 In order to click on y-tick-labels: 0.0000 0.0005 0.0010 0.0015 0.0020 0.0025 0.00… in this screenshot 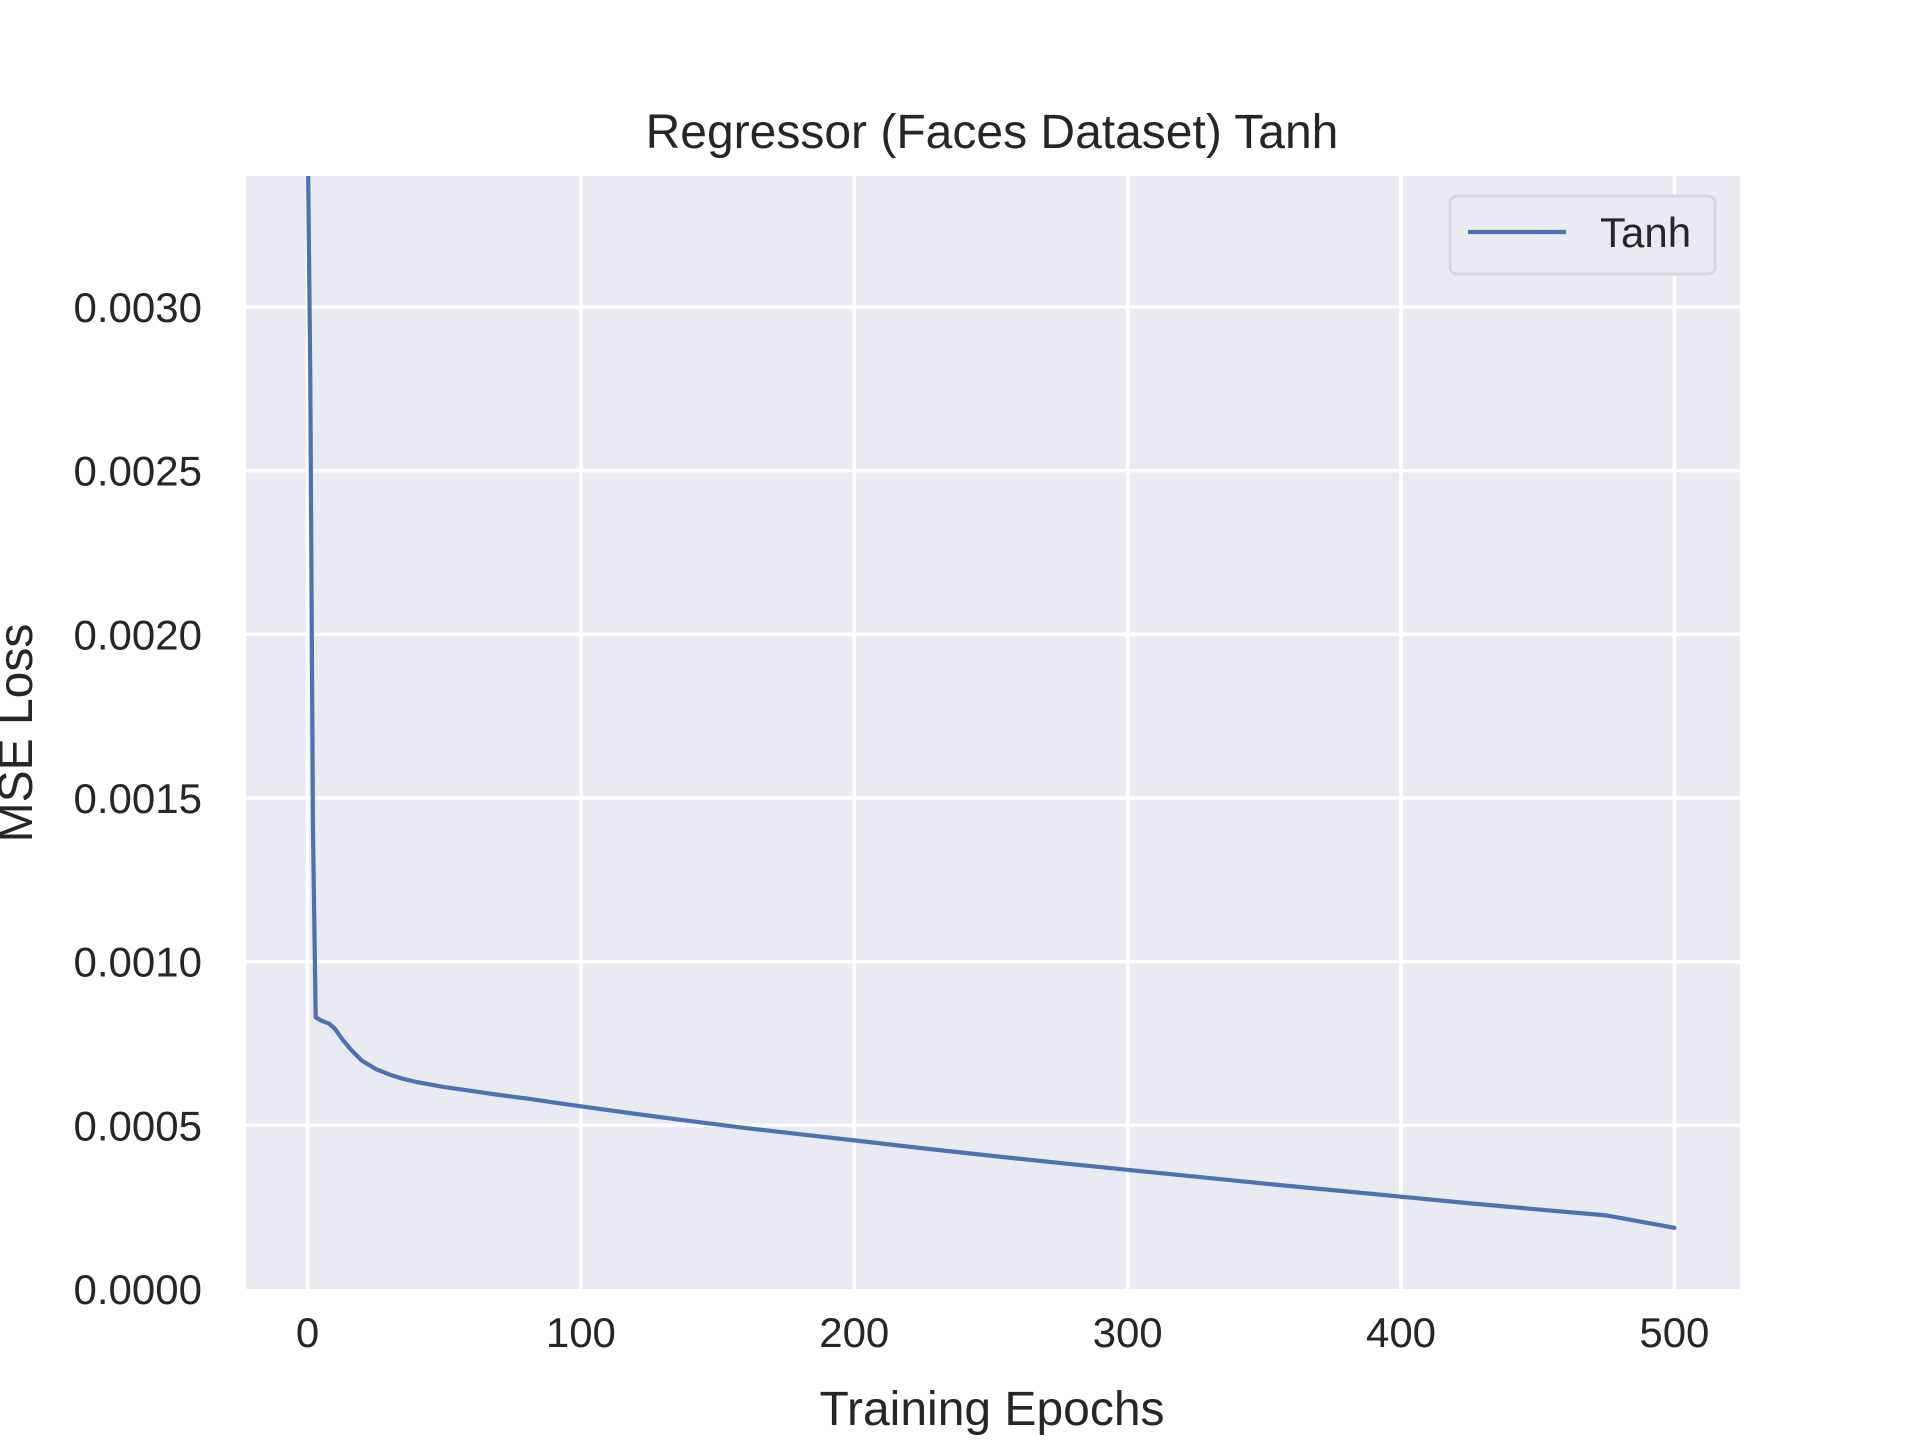, I will do `click(138, 798)`.